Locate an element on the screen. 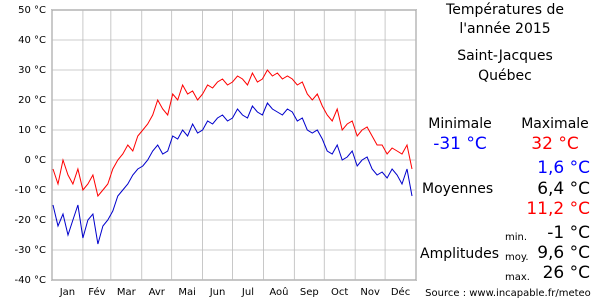  x-tick-label: Oct is located at coordinates (339, 292).